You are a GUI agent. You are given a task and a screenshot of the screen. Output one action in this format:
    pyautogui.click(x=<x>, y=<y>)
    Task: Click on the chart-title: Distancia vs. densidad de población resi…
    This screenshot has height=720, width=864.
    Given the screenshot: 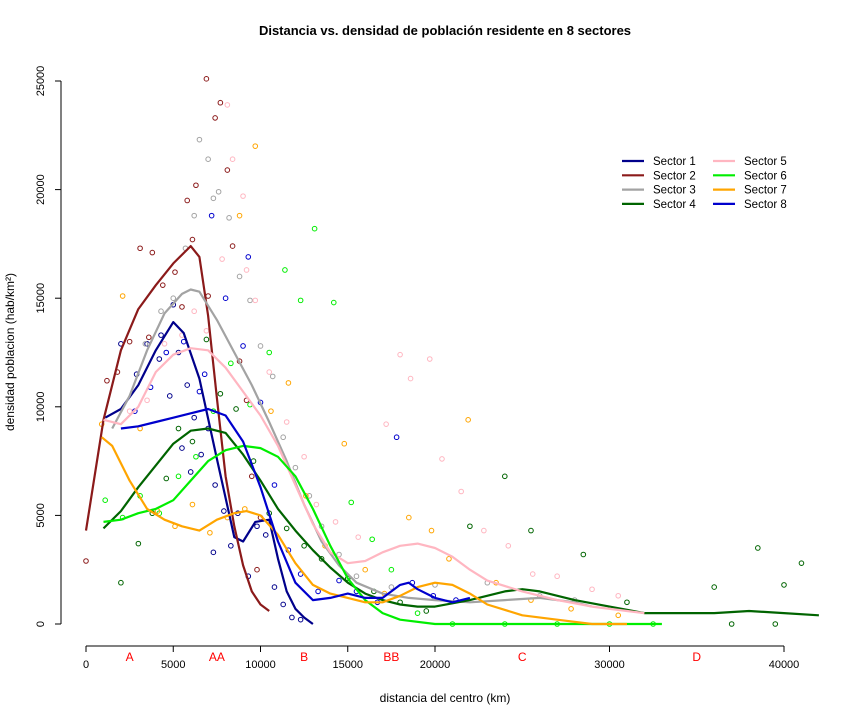 What is the action you would take?
    pyautogui.click(x=445, y=30)
    